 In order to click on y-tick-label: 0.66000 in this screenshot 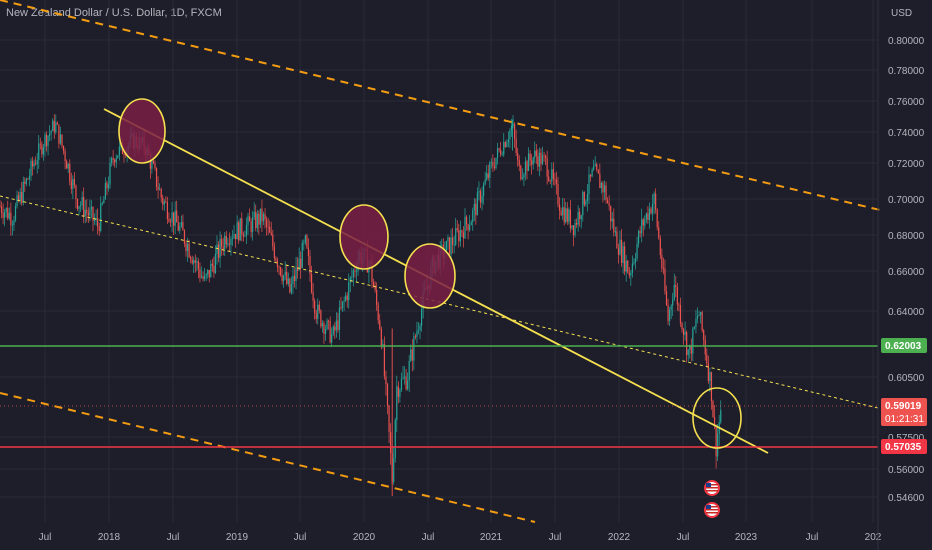, I will do `click(906, 272)`.